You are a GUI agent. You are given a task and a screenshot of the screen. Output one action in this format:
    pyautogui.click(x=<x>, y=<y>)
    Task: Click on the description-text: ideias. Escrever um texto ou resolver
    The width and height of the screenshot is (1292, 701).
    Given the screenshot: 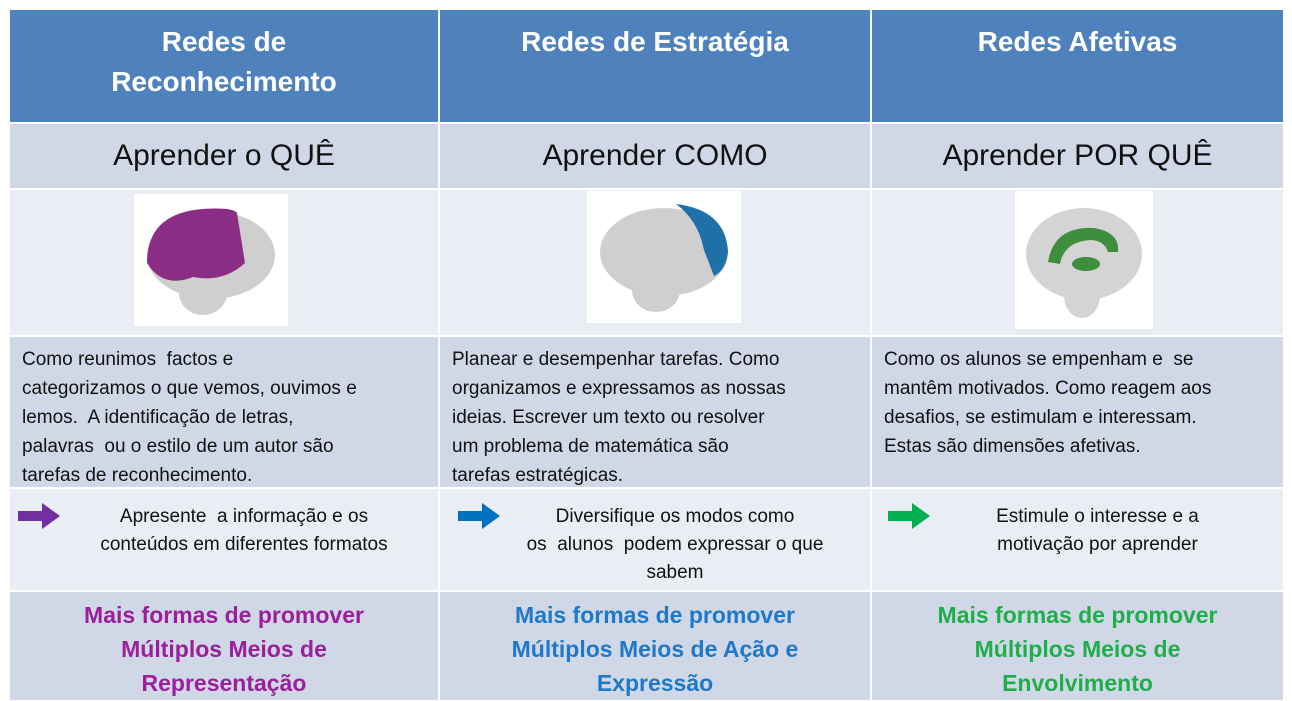 What is the action you would take?
    pyautogui.click(x=608, y=417)
    